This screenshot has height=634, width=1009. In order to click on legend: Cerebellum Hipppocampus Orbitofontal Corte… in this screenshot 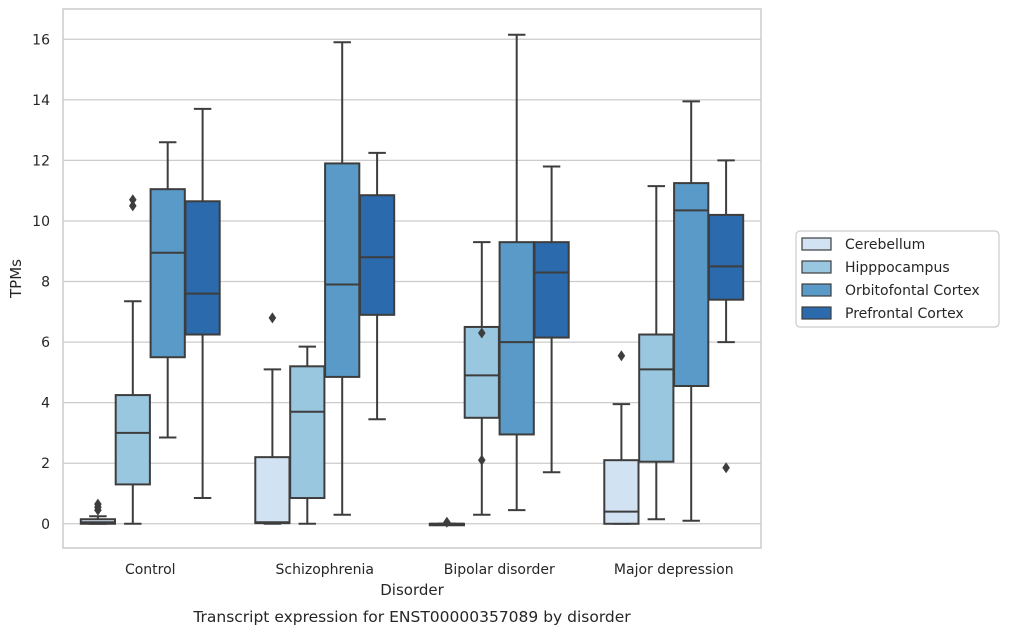, I will do `click(897, 279)`.